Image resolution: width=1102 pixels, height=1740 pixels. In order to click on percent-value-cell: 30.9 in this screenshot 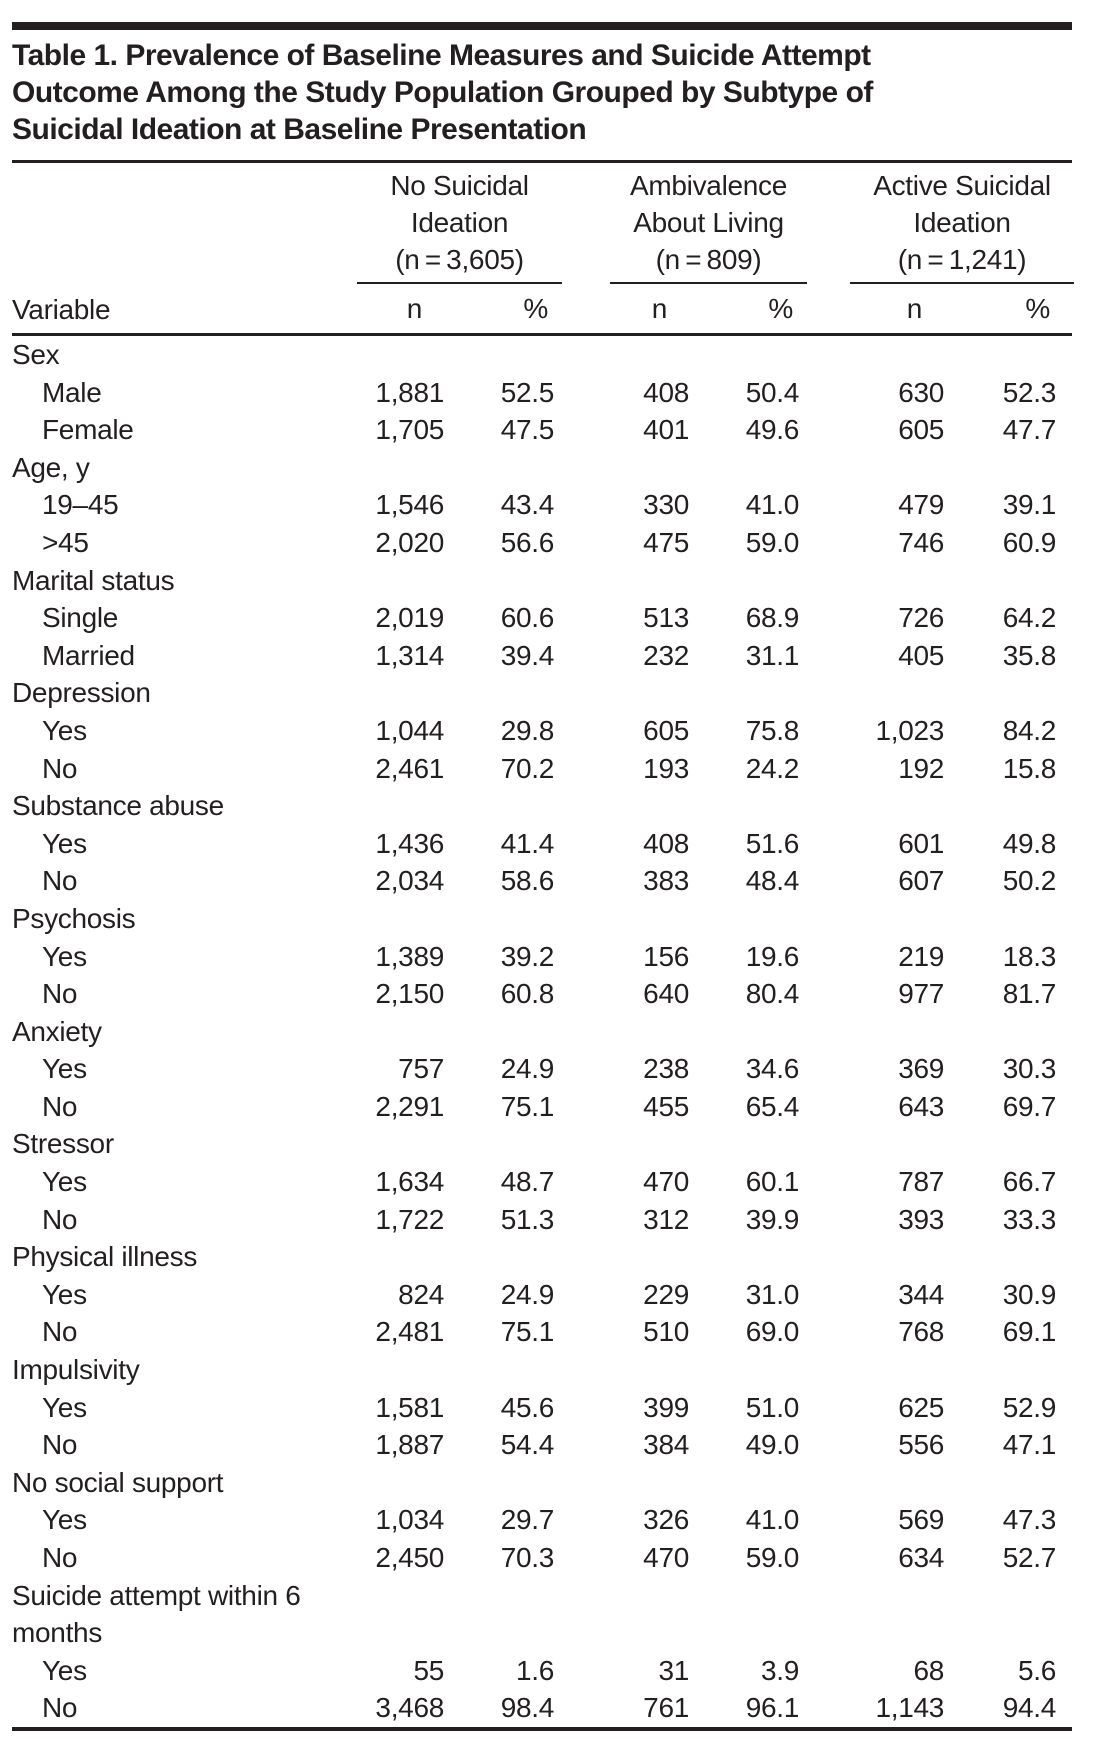, I will do `click(1029, 1294)`.